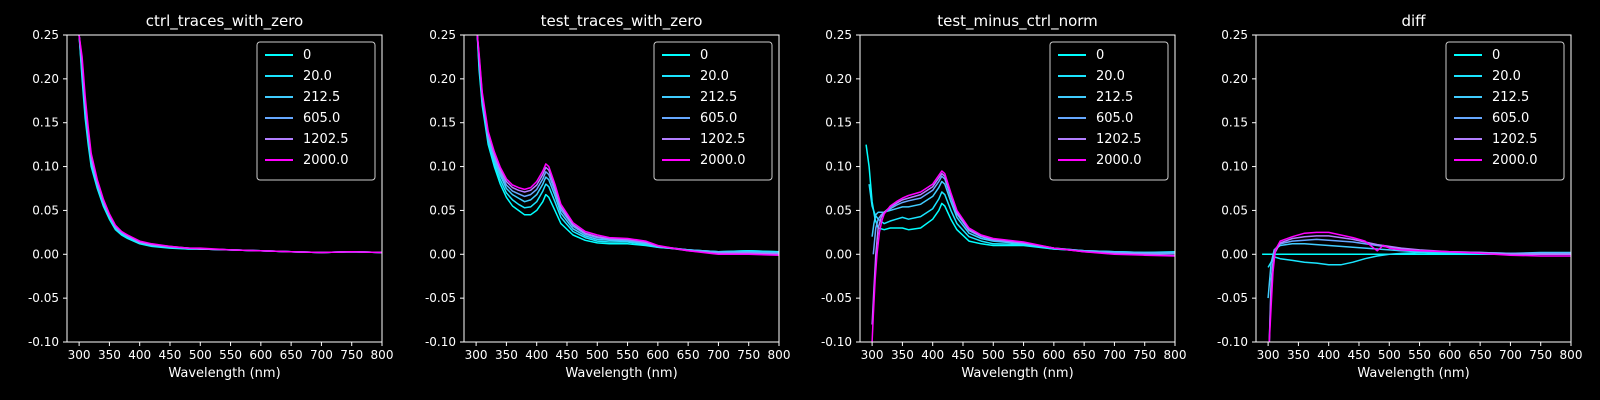 Image resolution: width=1600 pixels, height=400 pixels. What do you see at coordinates (224, 21) in the screenshot?
I see `chart-title: ctrl_traces_with_zero` at bounding box center [224, 21].